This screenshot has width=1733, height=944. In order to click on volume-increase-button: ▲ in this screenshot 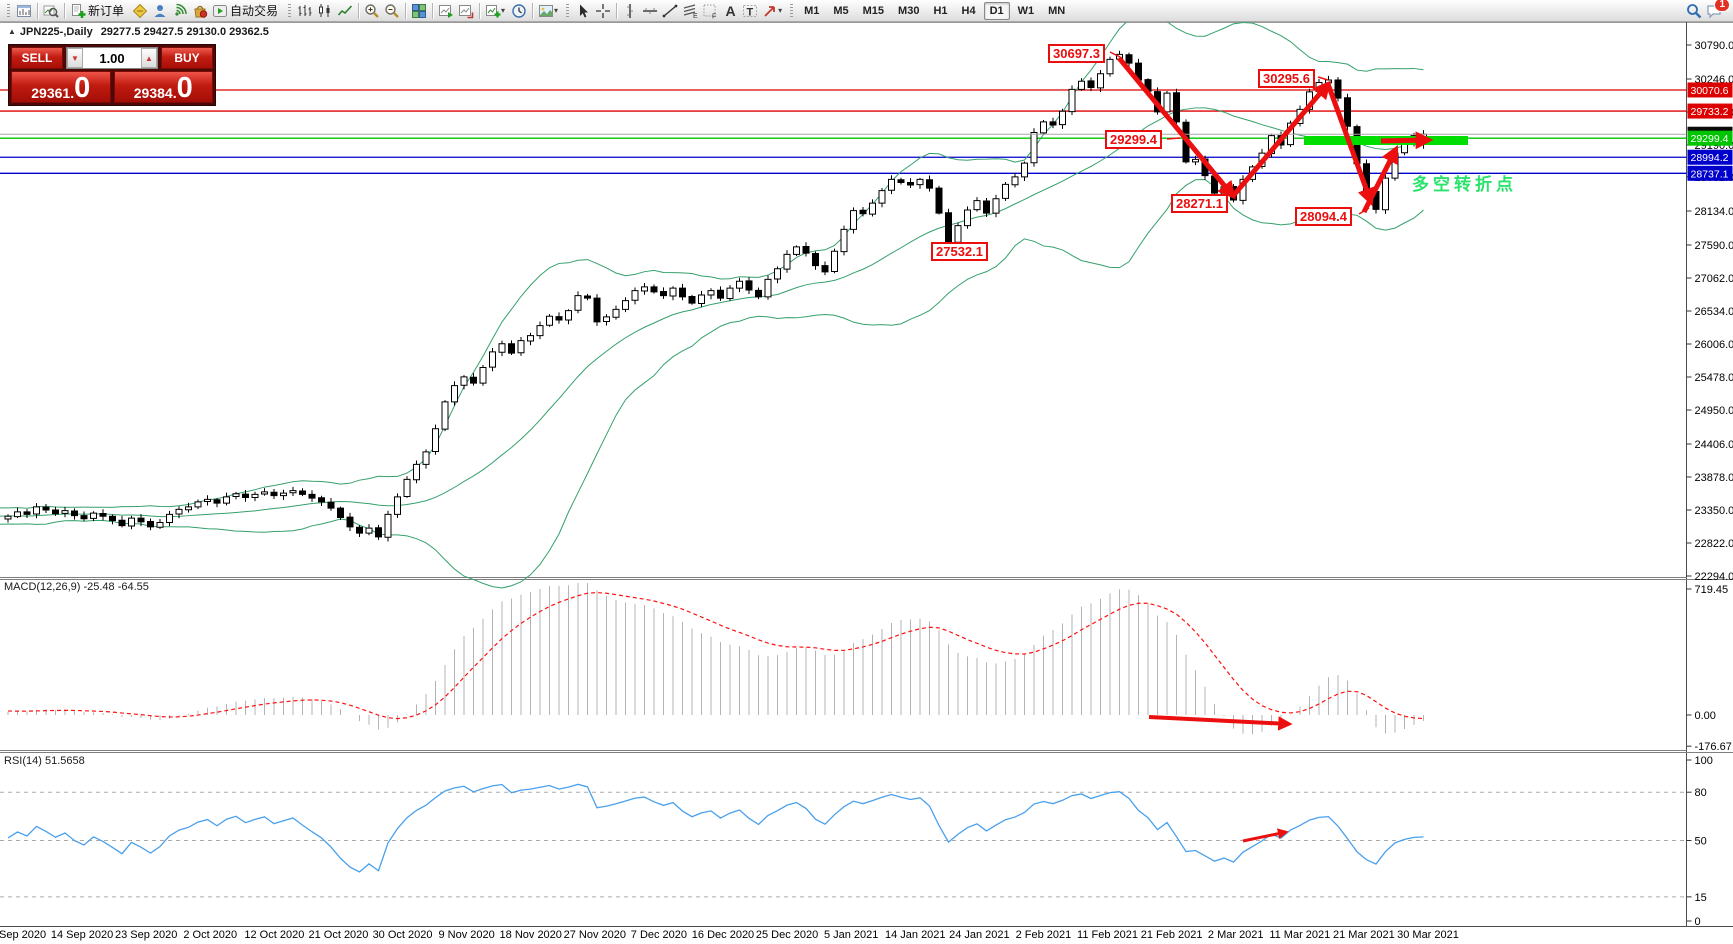, I will do `click(149, 58)`.